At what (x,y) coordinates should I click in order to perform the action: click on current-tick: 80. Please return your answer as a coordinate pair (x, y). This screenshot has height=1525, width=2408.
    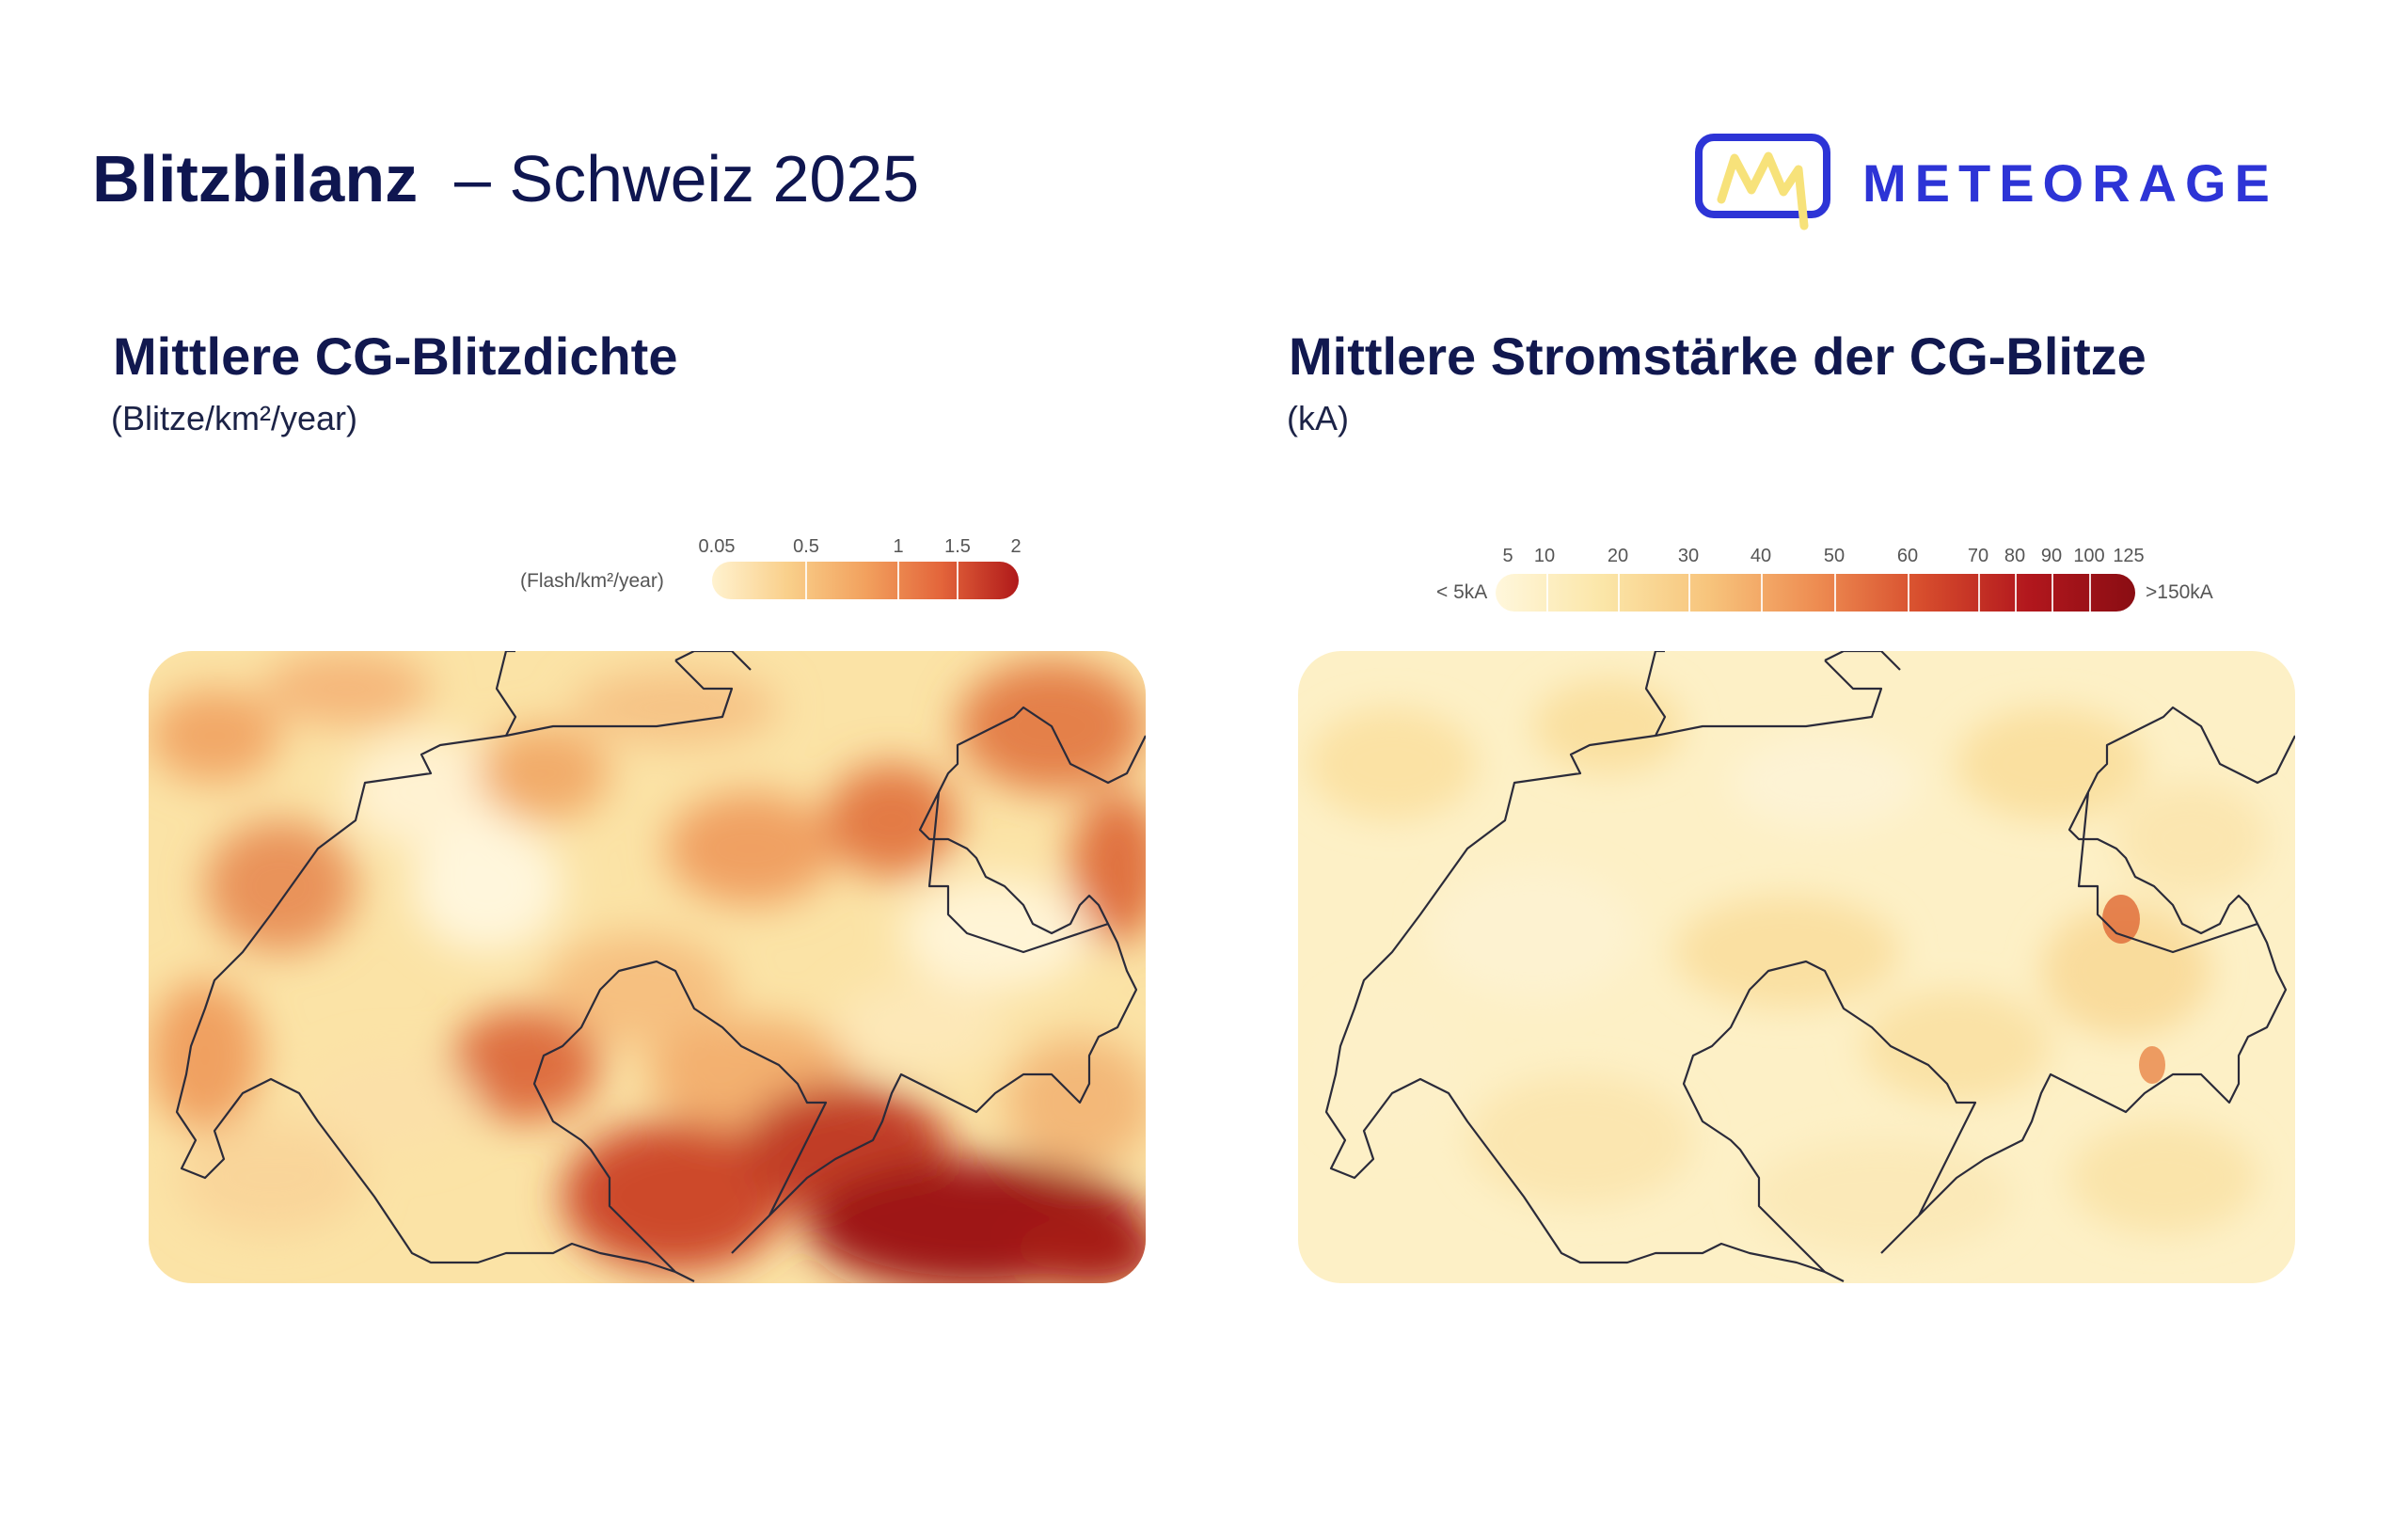
    Looking at the image, I should click on (2015, 556).